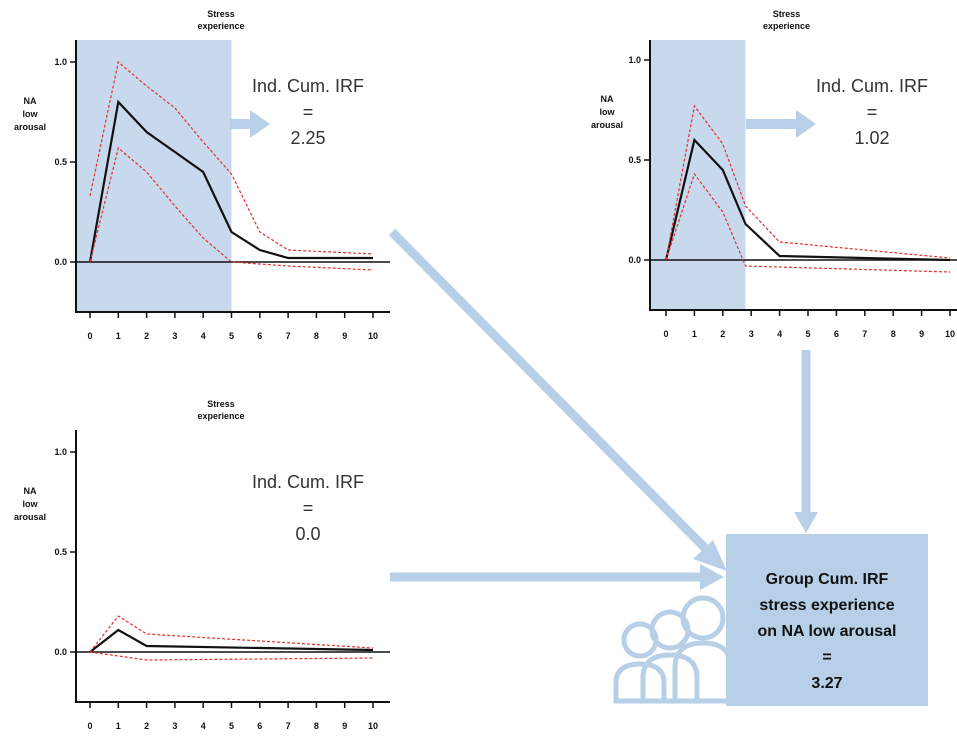 The width and height of the screenshot is (957, 738). I want to click on arrowhead-panel3, so click(712, 577).